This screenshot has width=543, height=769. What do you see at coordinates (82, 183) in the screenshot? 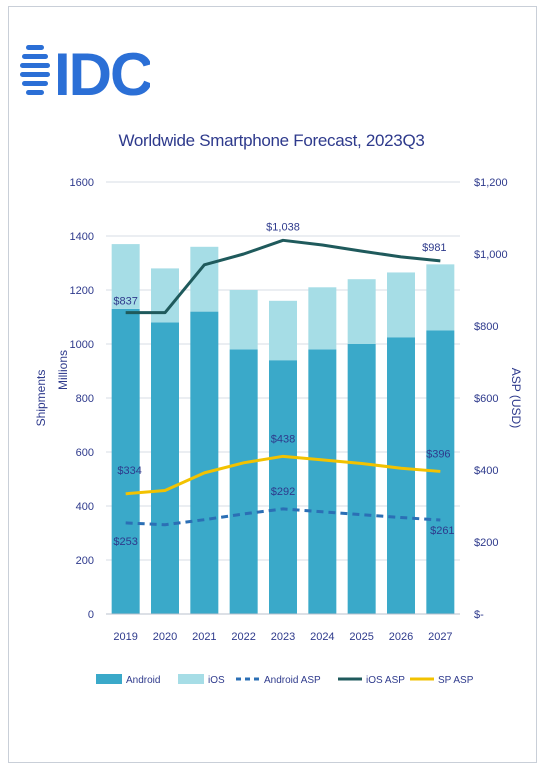
I see `left-tick-label: 1600` at bounding box center [82, 183].